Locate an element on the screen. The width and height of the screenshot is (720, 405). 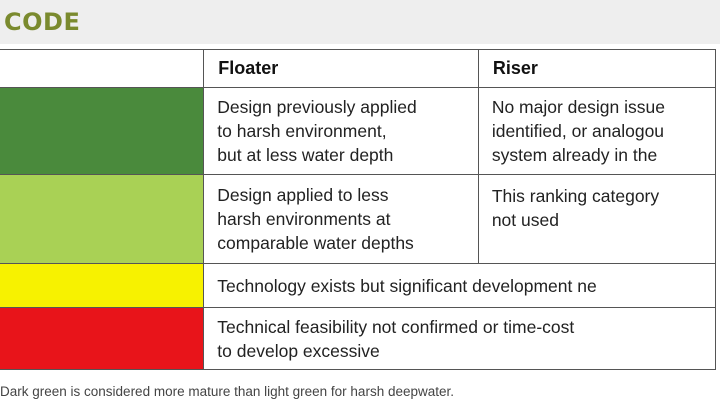
cell-line: harsh environments at is located at coordinates (304, 219).